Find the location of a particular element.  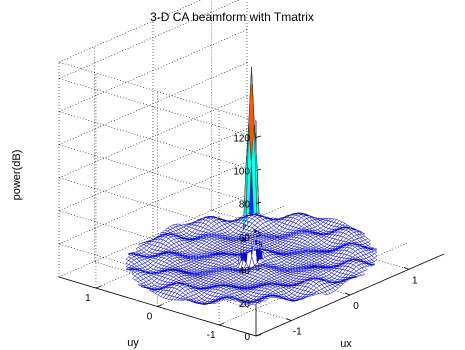

z-tick-label: 20 is located at coordinates (245, 304).